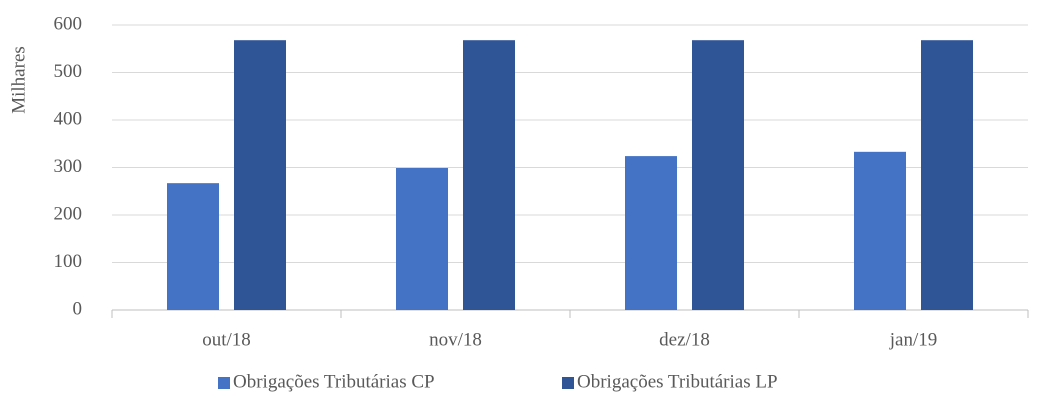  I want to click on x-tick-label: jan/19, so click(913, 339).